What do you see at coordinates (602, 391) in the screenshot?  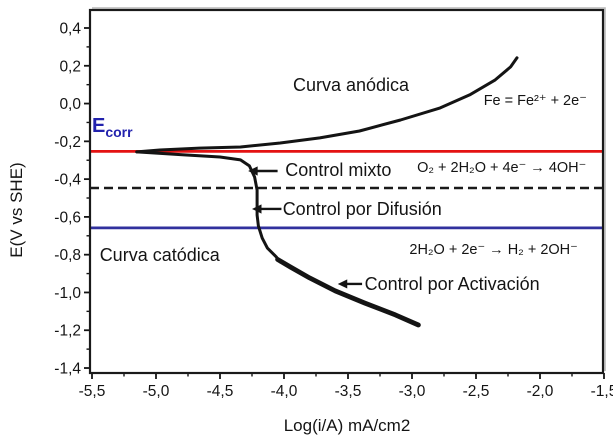 I see `x-tick-label: -1,5` at bounding box center [602, 391].